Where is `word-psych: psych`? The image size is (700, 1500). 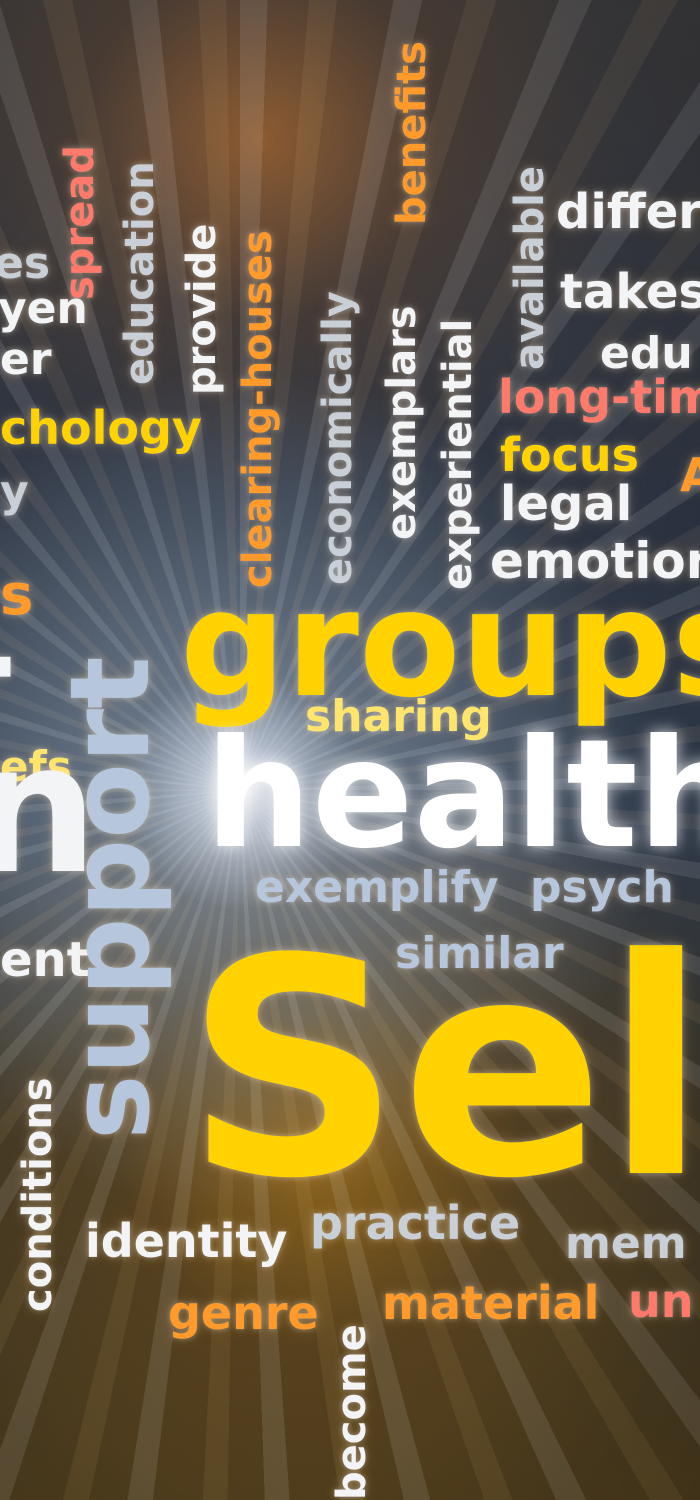 word-psych: psych is located at coordinates (602, 887).